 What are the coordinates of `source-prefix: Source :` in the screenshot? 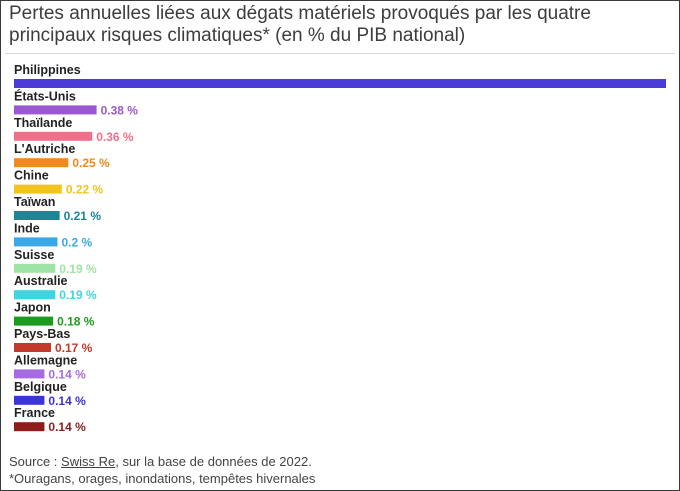 It's located at (35, 461).